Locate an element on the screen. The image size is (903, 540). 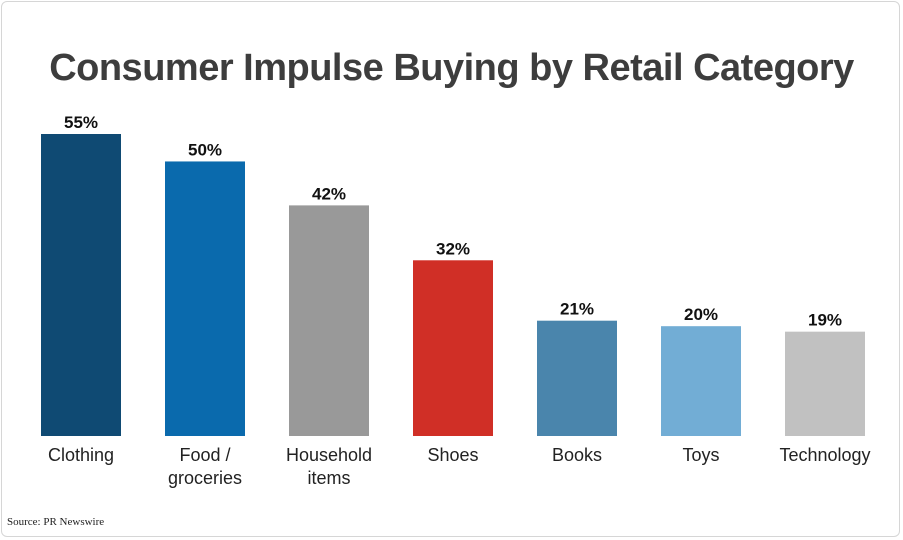
data-label: 42% is located at coordinates (329, 193).